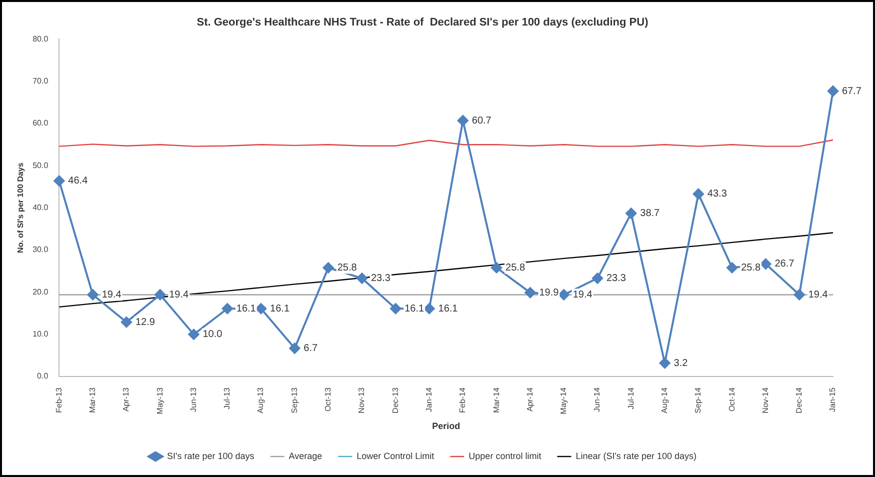 This screenshot has height=477, width=875. I want to click on y-tick-label: 80.0, so click(40, 39).